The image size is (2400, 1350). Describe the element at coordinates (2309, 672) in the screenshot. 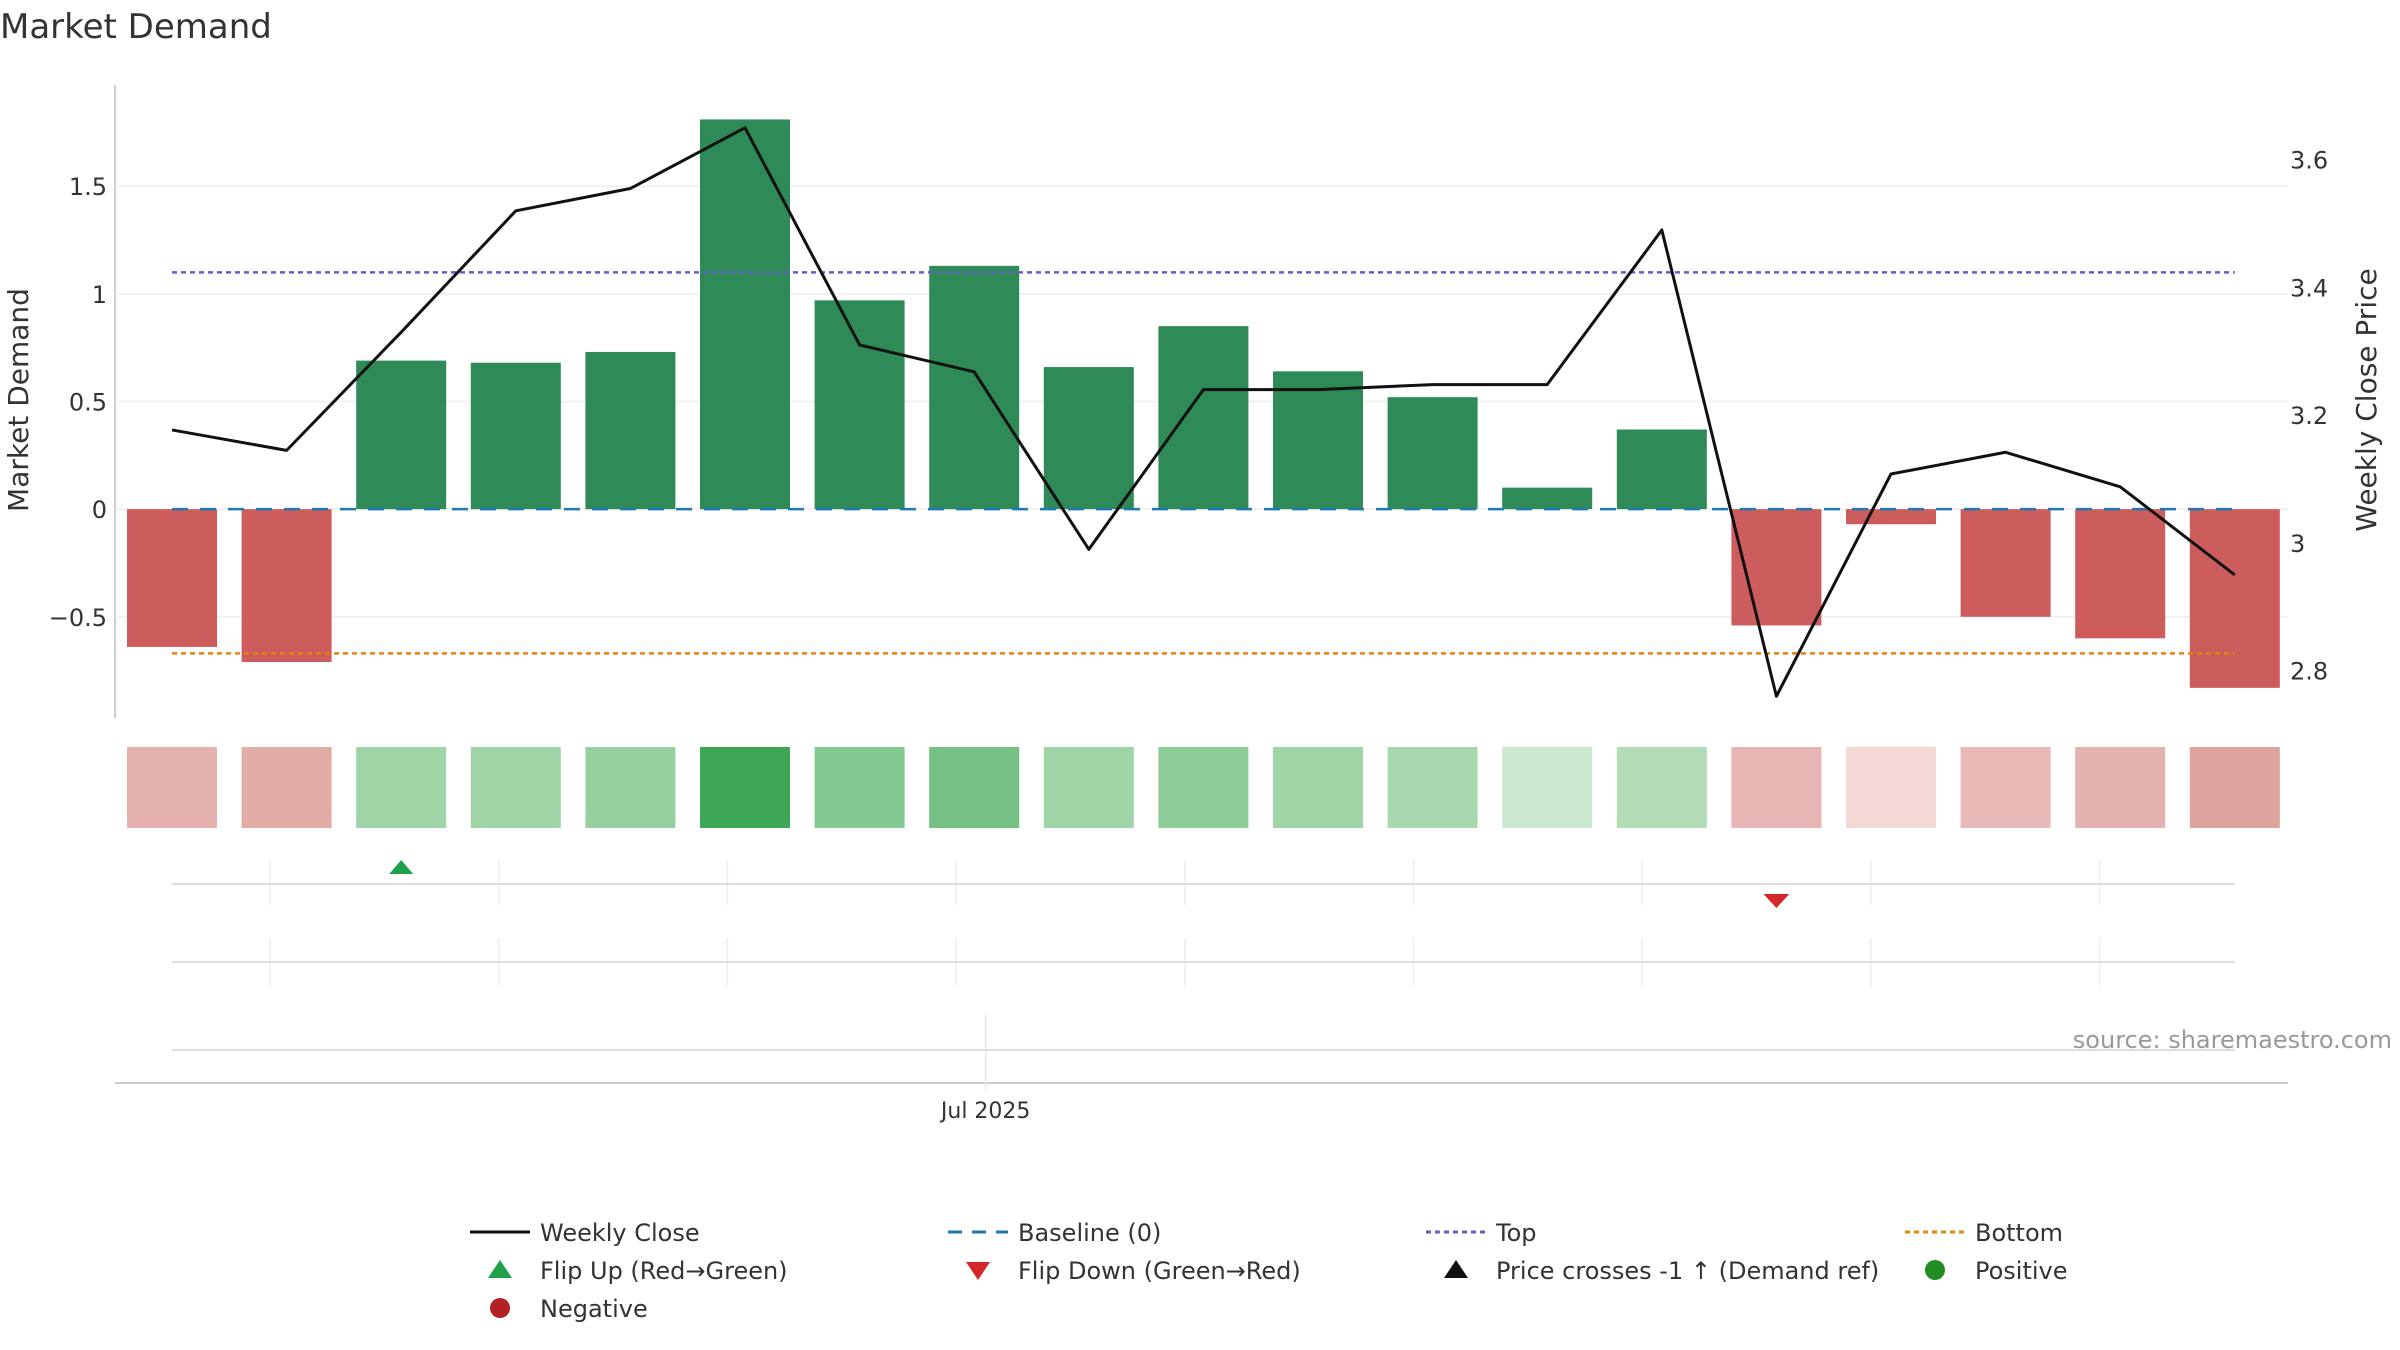

I see `y2-tick-label: 2.8` at that location.